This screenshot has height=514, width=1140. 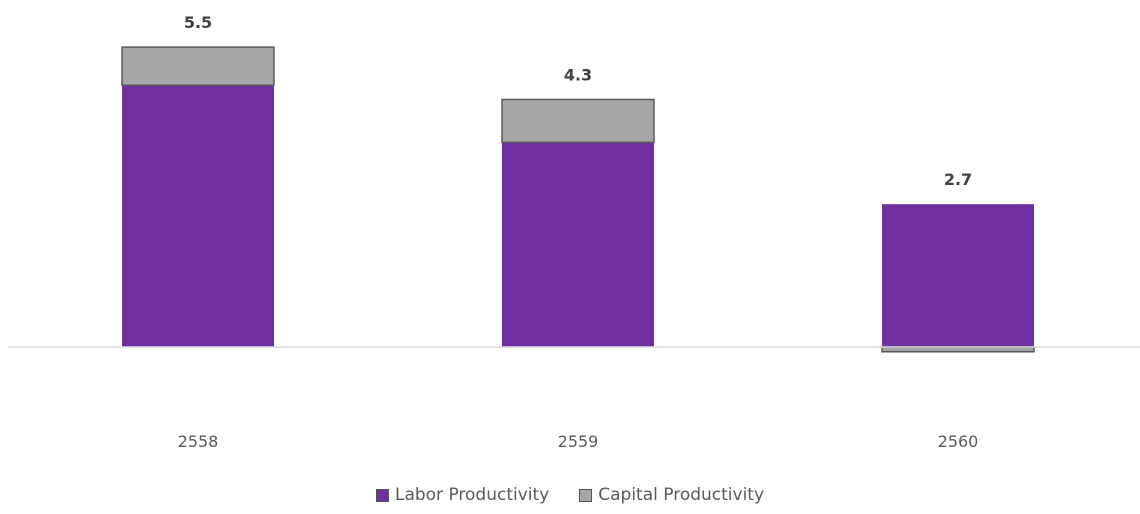 What do you see at coordinates (958, 179) in the screenshot?
I see `total-label-2560: 2.7` at bounding box center [958, 179].